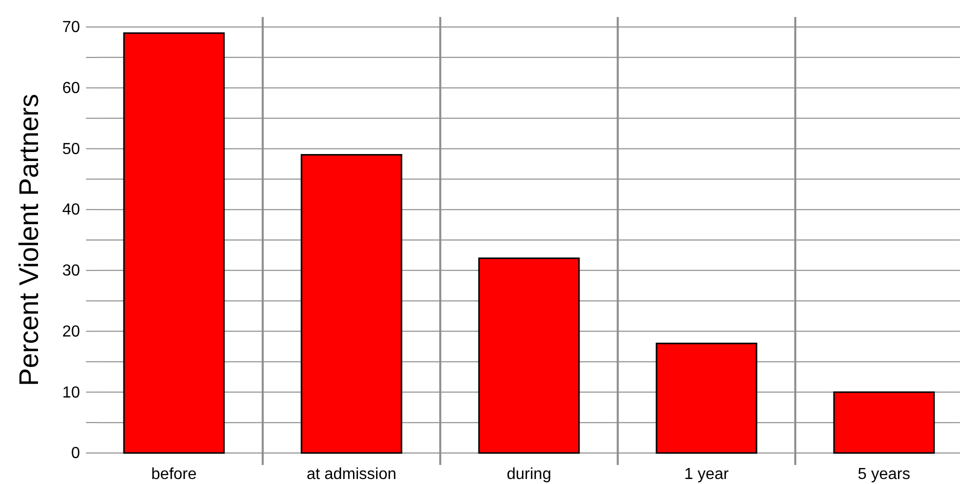  What do you see at coordinates (71, 393) in the screenshot?
I see `y-tick-label: 10` at bounding box center [71, 393].